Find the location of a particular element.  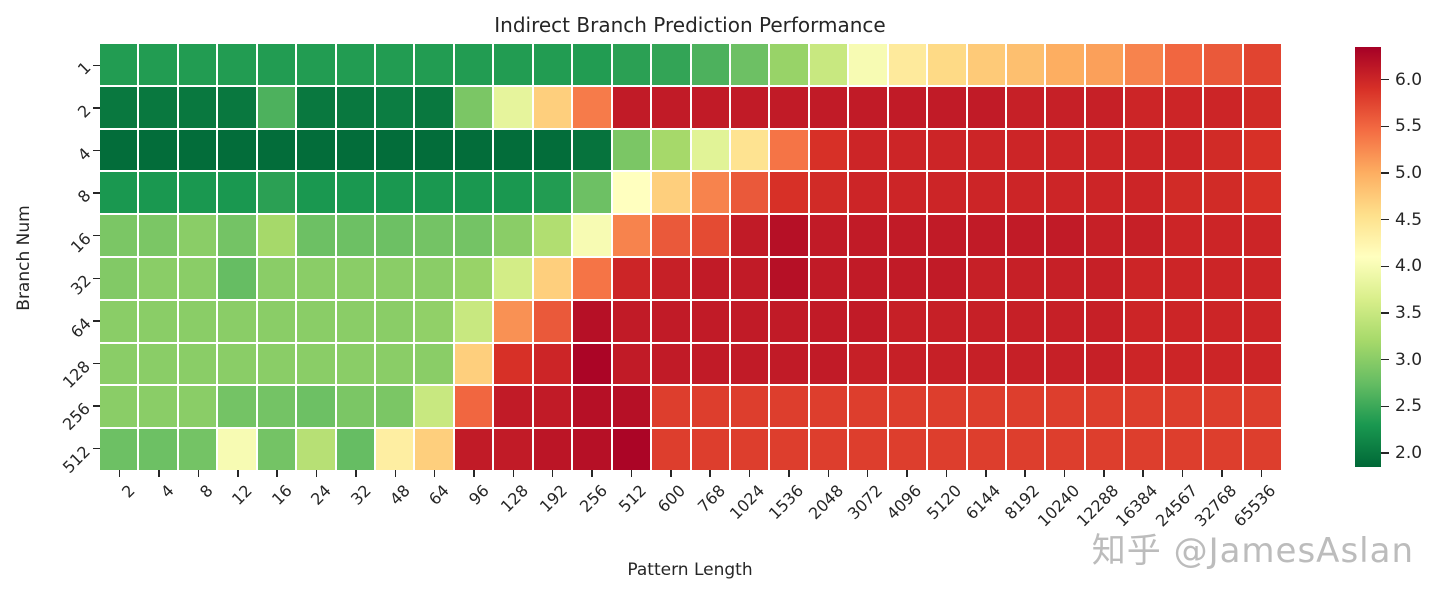

x-tick-label: 32 is located at coordinates (360, 495).